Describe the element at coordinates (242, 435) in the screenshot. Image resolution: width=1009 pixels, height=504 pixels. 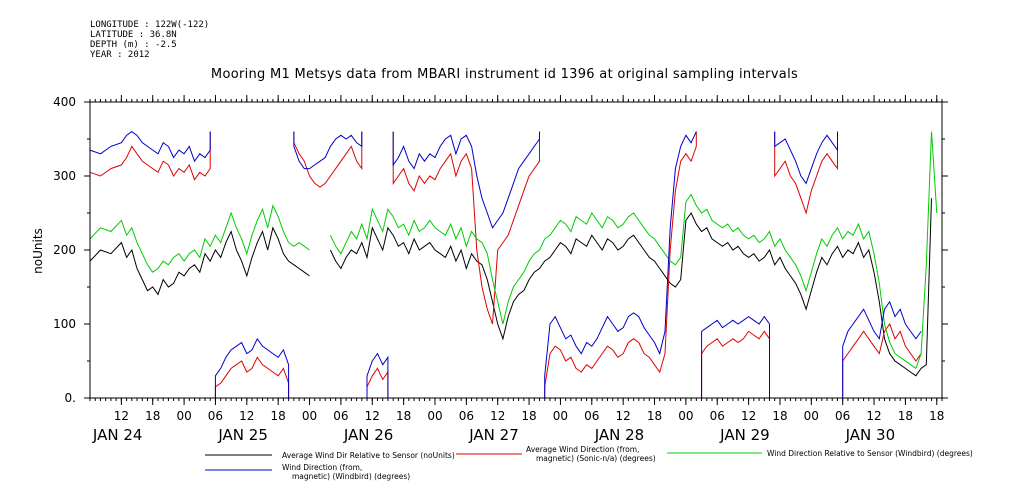
I see `x-day-label: JAN 25` at that location.